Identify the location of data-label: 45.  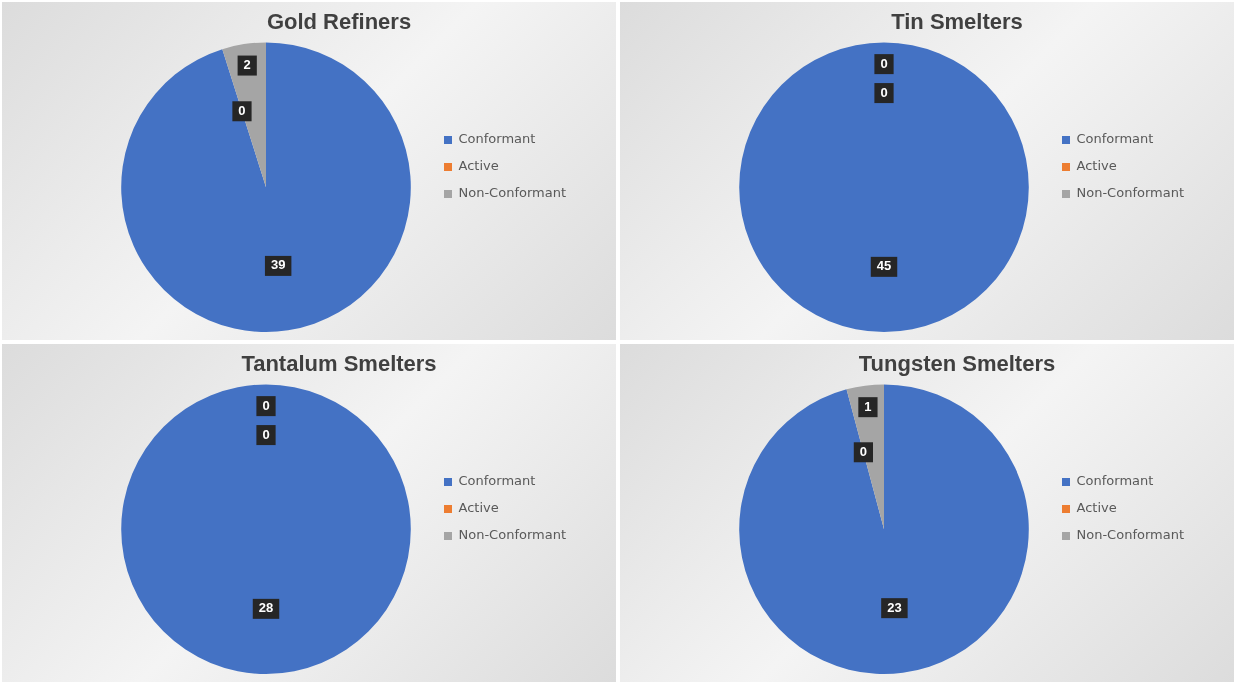
(884, 266).